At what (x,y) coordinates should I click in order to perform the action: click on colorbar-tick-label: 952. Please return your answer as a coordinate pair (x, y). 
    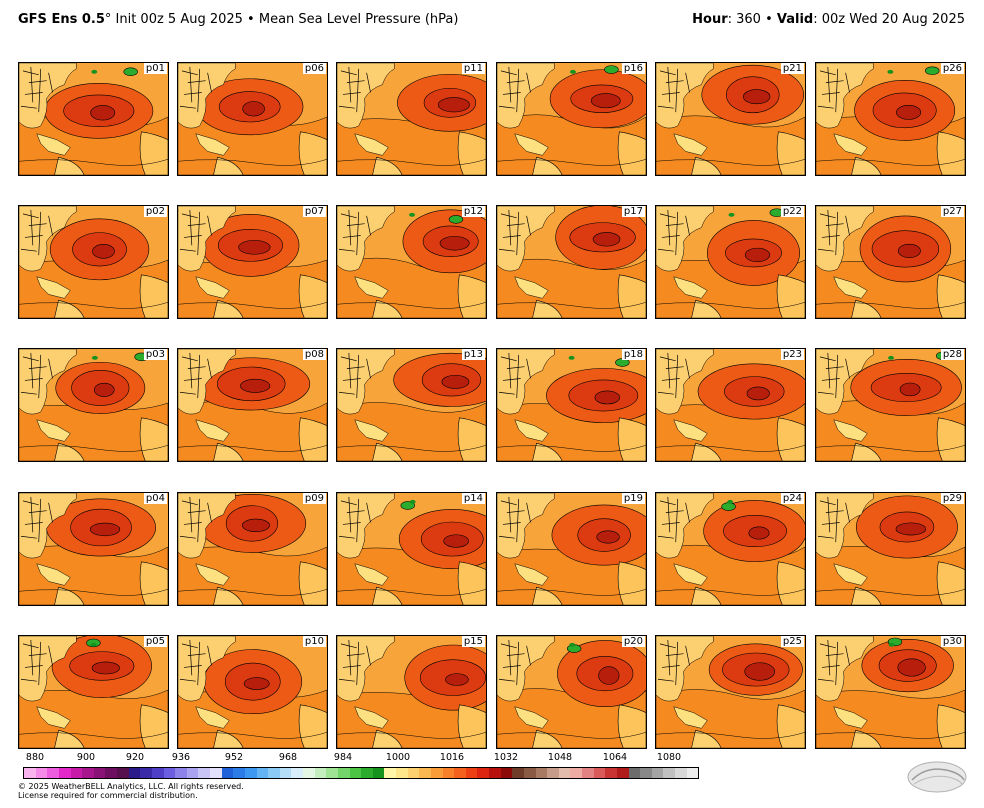
    Looking at the image, I should click on (234, 757).